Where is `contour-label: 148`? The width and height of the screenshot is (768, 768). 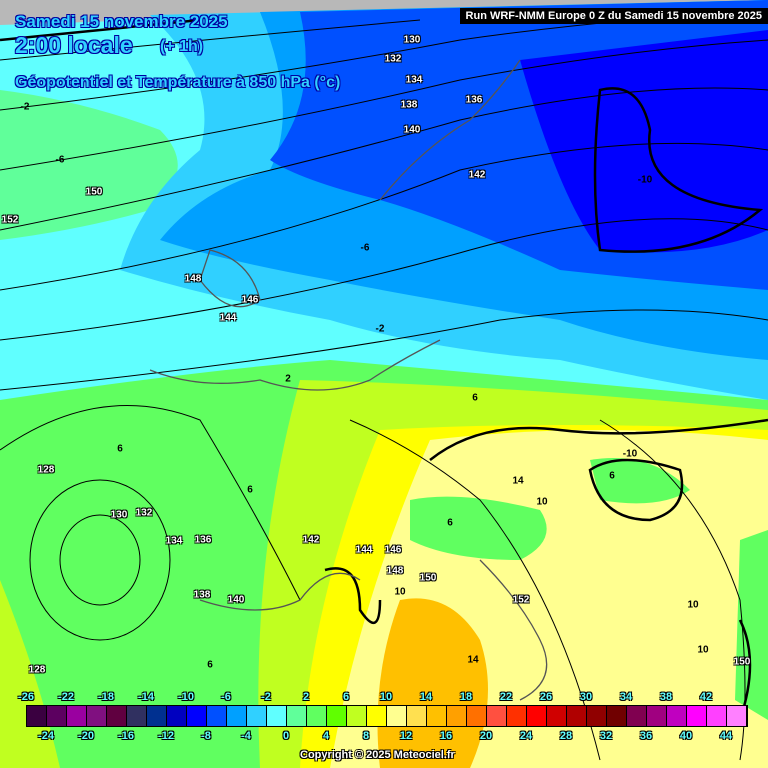
contour-label: 148 is located at coordinates (395, 571).